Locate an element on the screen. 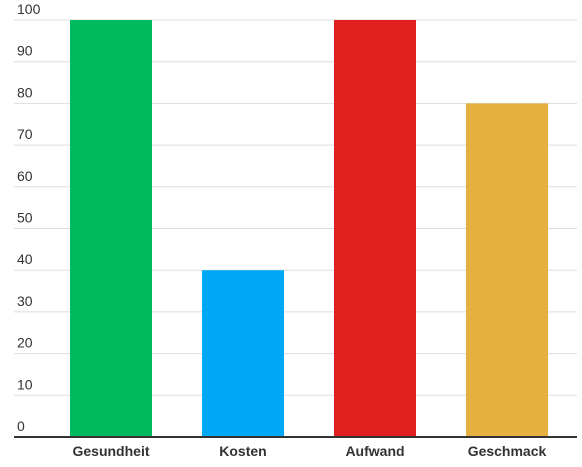 The image size is (582, 467). y-tick-label: 80 is located at coordinates (25, 92).